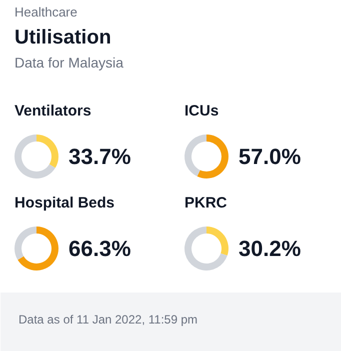  I want to click on chart-title: Hospital Beds, so click(64, 203).